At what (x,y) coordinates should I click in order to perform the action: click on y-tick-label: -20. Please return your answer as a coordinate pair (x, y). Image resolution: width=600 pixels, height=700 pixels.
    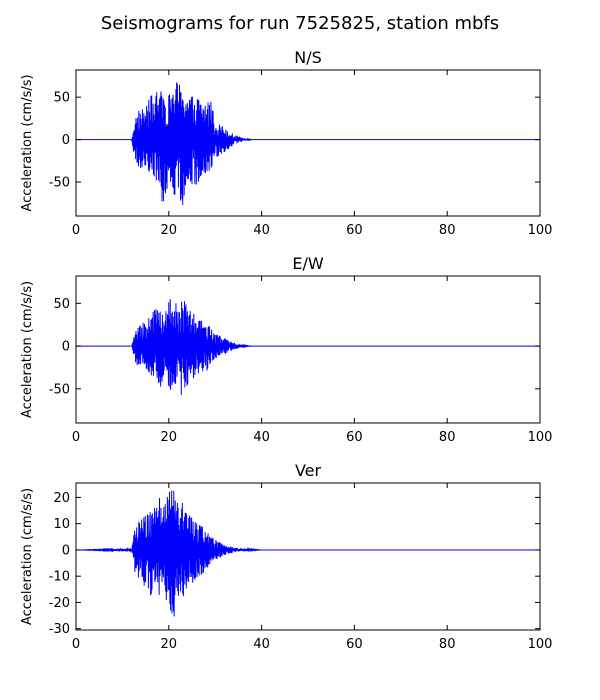
    Looking at the image, I should click on (59, 603).